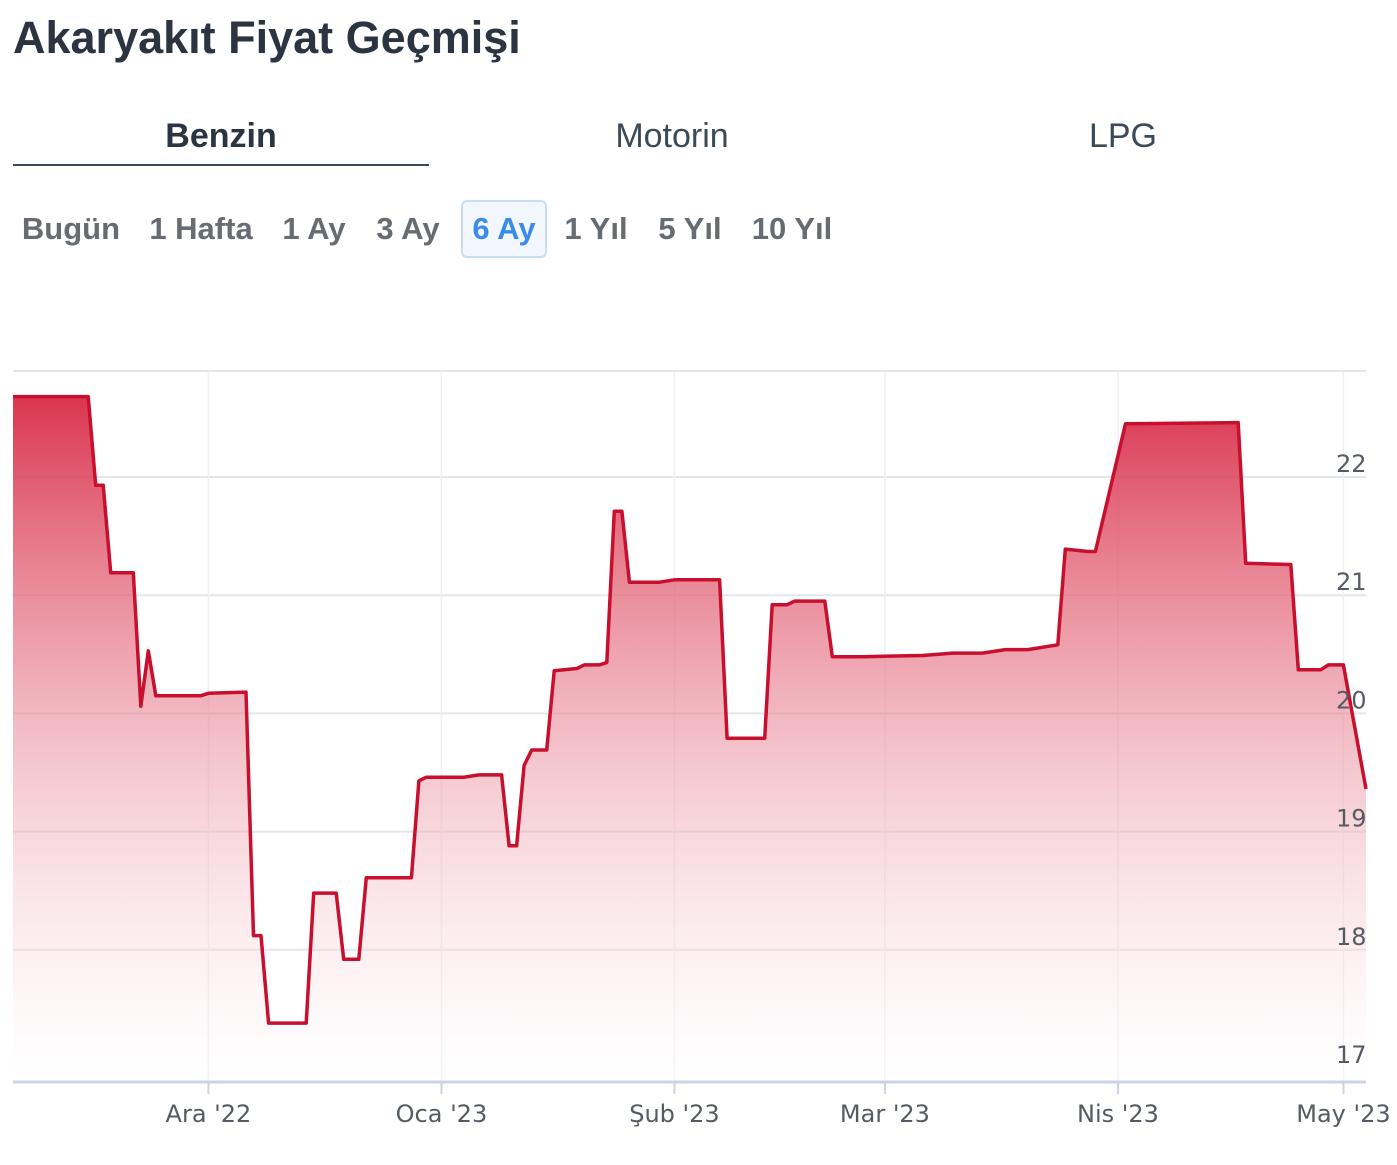 This screenshot has height=1165, width=1397. I want to click on x-tick-label: Ara '22, so click(209, 1114).